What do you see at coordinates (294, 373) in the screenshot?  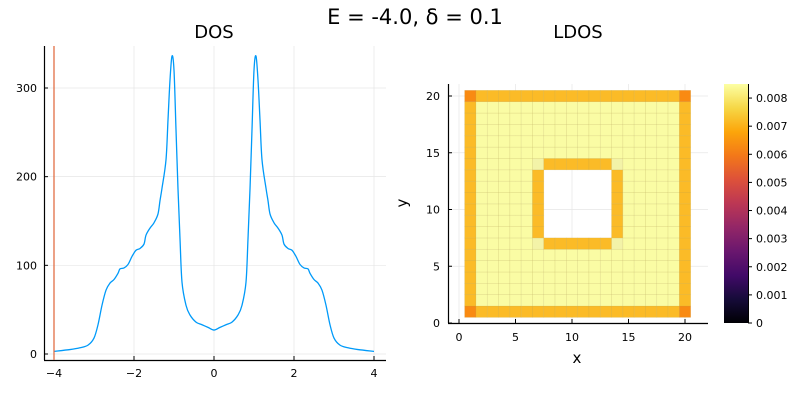 I see `dos-xtick-label: 2` at bounding box center [294, 373].